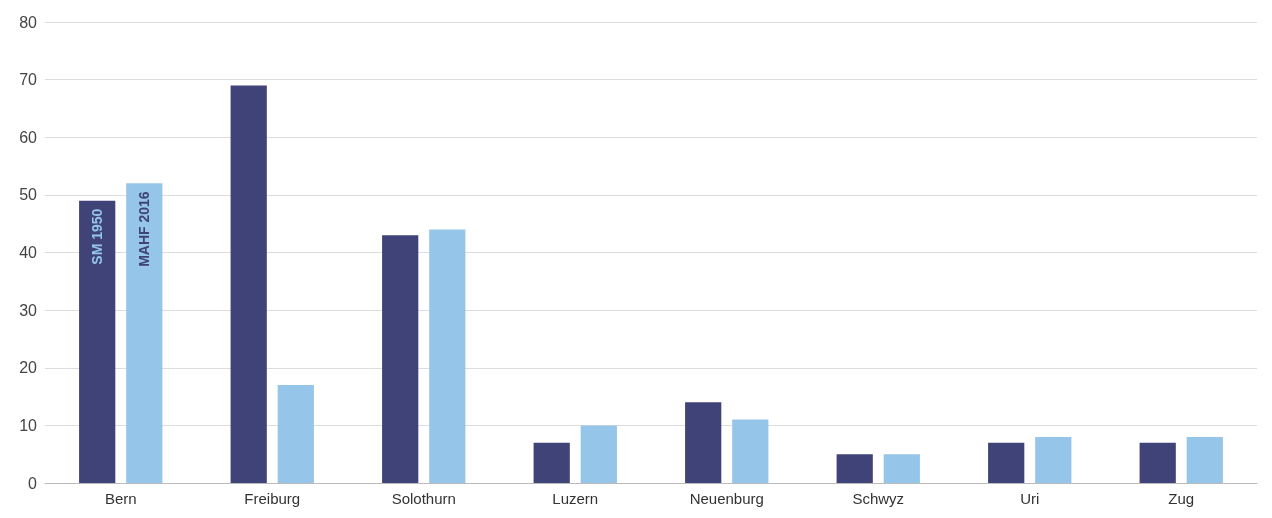 The image size is (1272, 518). What do you see at coordinates (575, 498) in the screenshot?
I see `x-tick-label: Luzern` at bounding box center [575, 498].